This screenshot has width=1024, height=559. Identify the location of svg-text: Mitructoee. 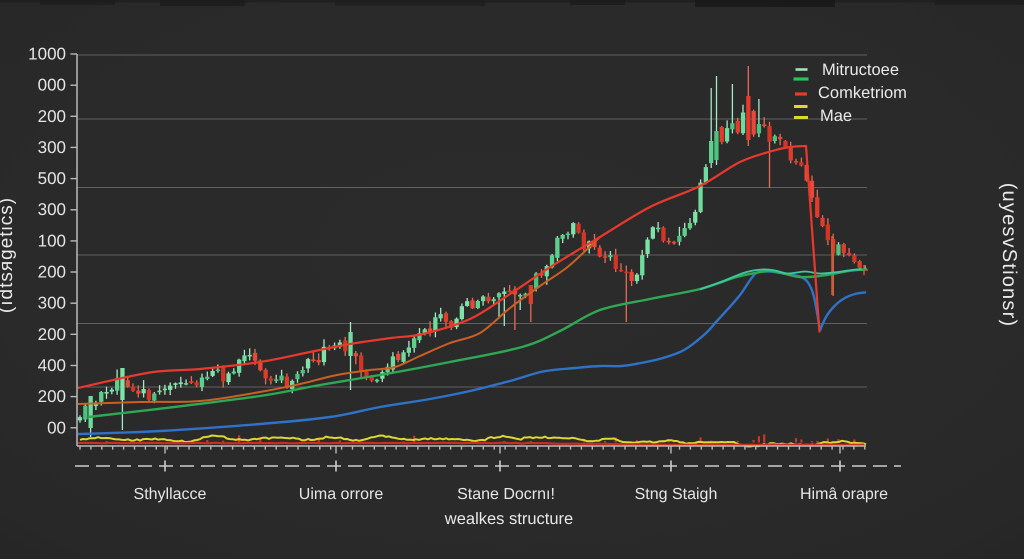
(860, 70).